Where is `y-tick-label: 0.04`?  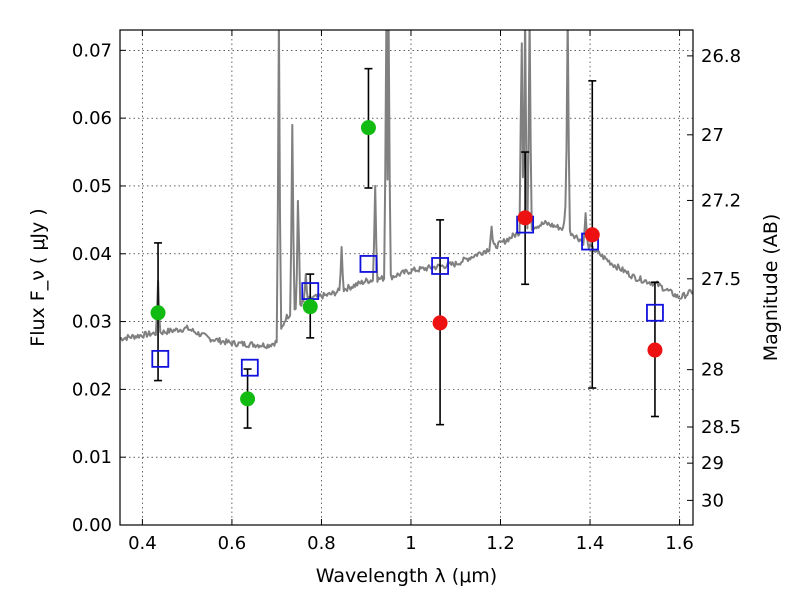 y-tick-label: 0.04 is located at coordinates (92, 254).